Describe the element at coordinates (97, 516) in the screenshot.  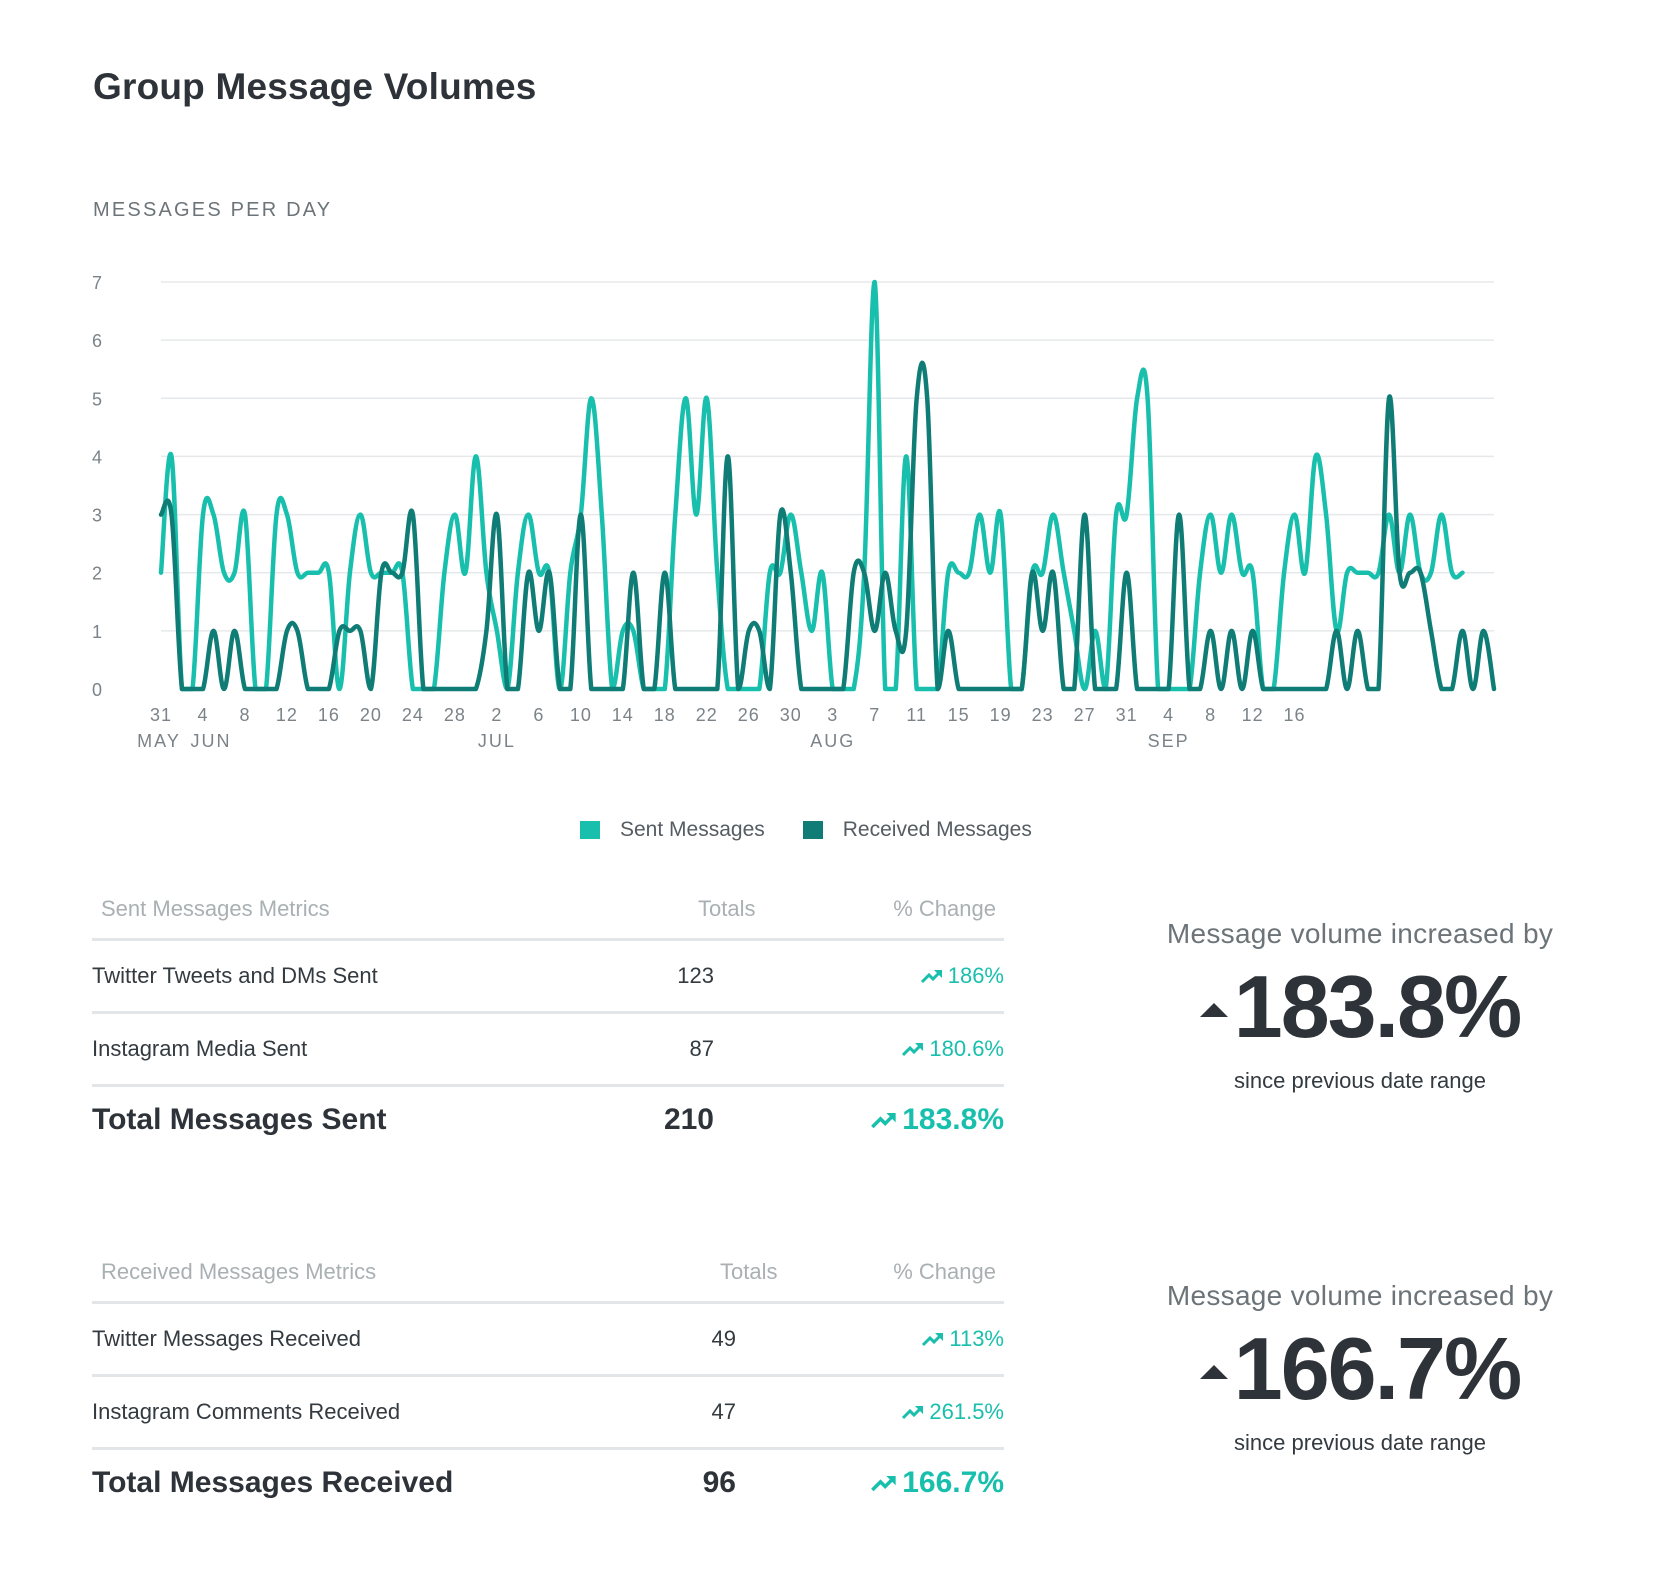
I see `y-tick-label: 3` at that location.